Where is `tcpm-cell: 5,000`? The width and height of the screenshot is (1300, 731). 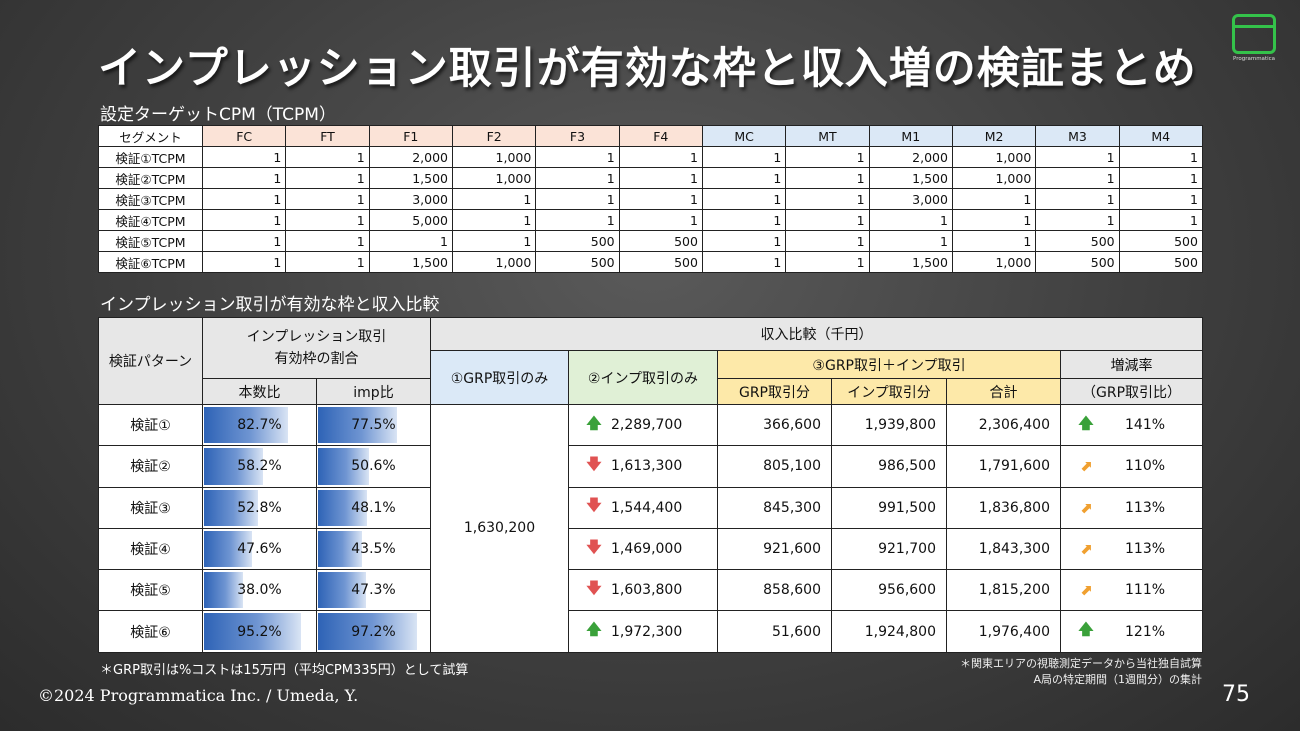 tcpm-cell: 5,000 is located at coordinates (410, 220).